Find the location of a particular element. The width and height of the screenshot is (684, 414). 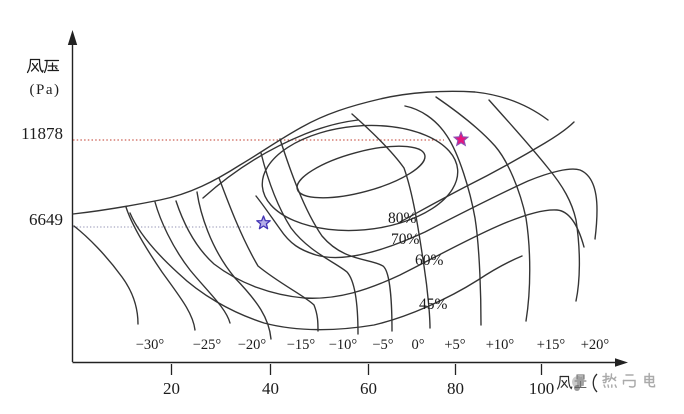

svg-text: 100 is located at coordinates (542, 388).